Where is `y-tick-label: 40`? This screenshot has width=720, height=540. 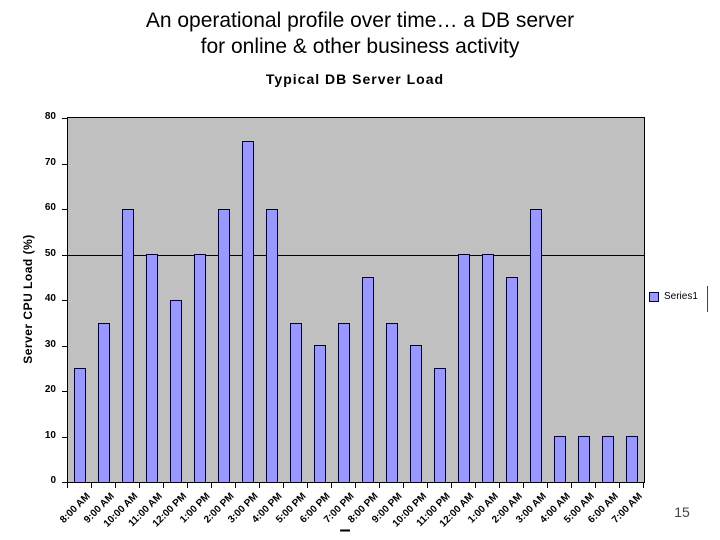 y-tick-label: 40 is located at coordinates (50, 298).